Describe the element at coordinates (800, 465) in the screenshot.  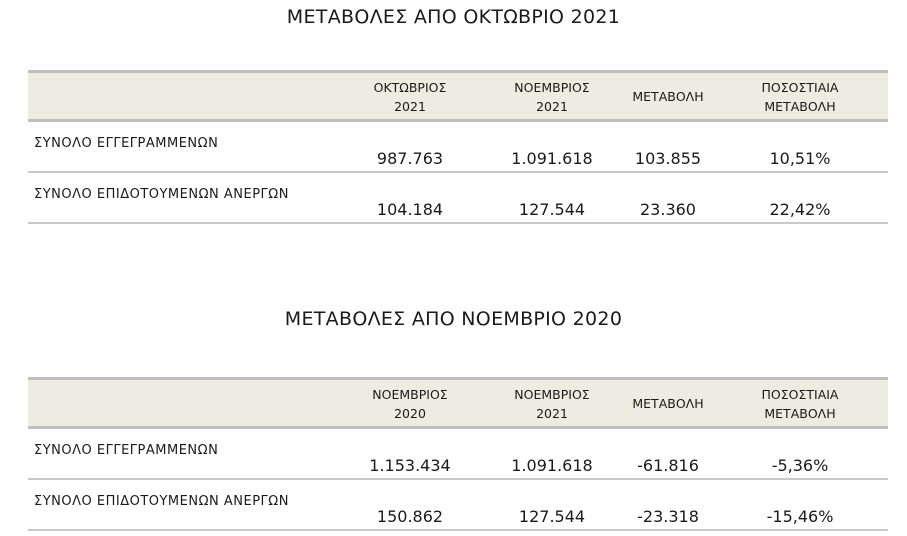
I see `cell-value: -5,36%` at that location.